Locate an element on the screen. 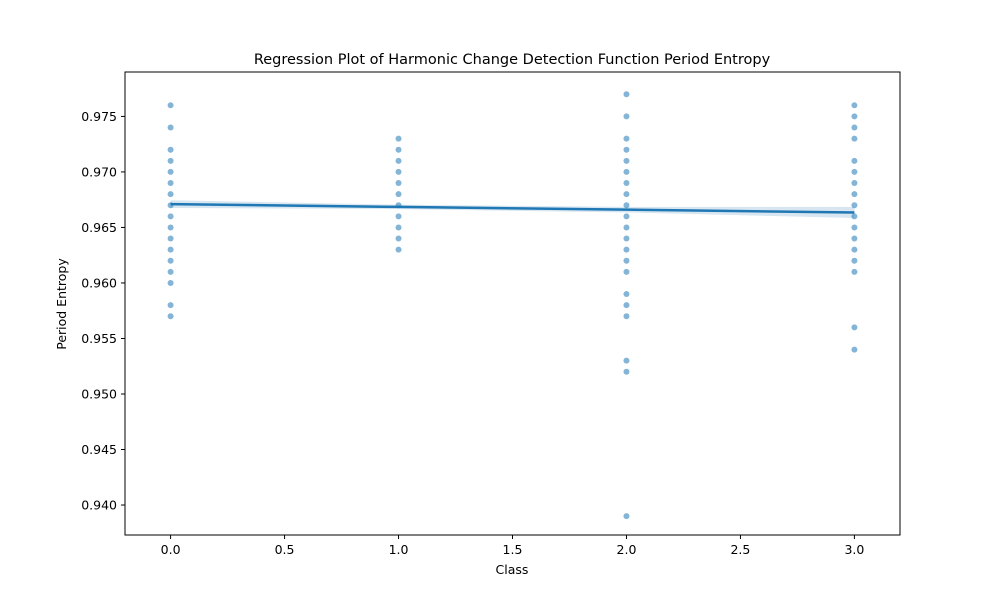 The width and height of the screenshot is (1000, 600). y-tick-label: 0.960 is located at coordinates (99, 282).